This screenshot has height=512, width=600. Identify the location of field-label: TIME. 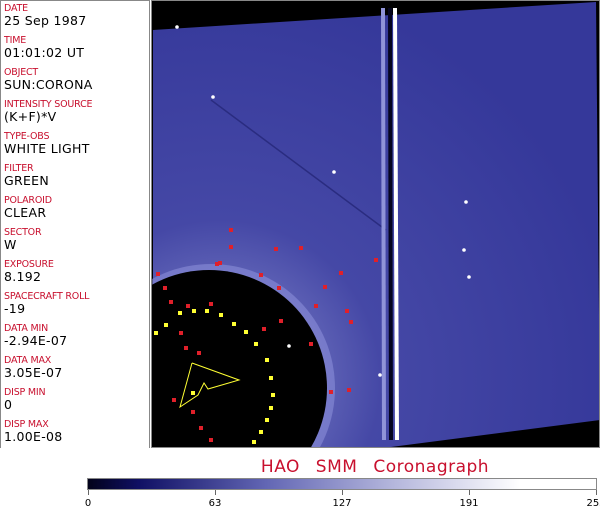
(15, 40).